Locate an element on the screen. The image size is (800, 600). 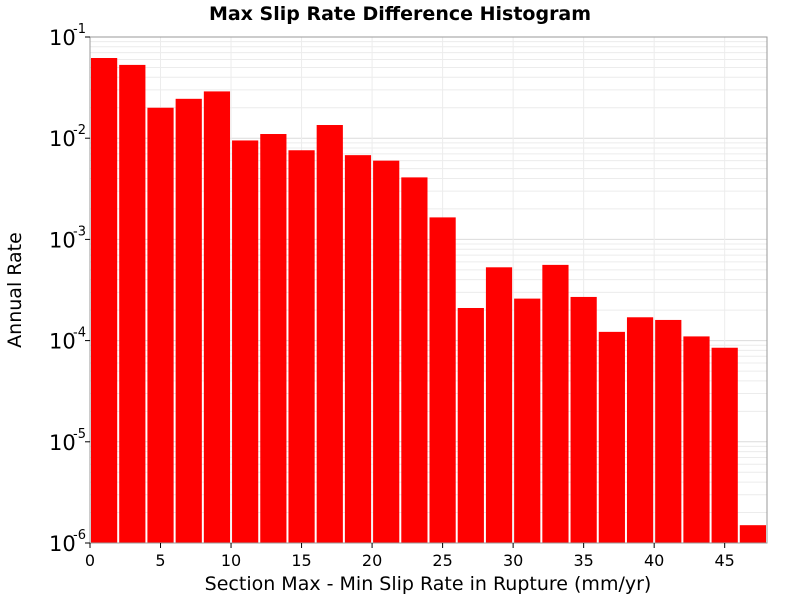
x-tick-label: 5 is located at coordinates (160, 560).